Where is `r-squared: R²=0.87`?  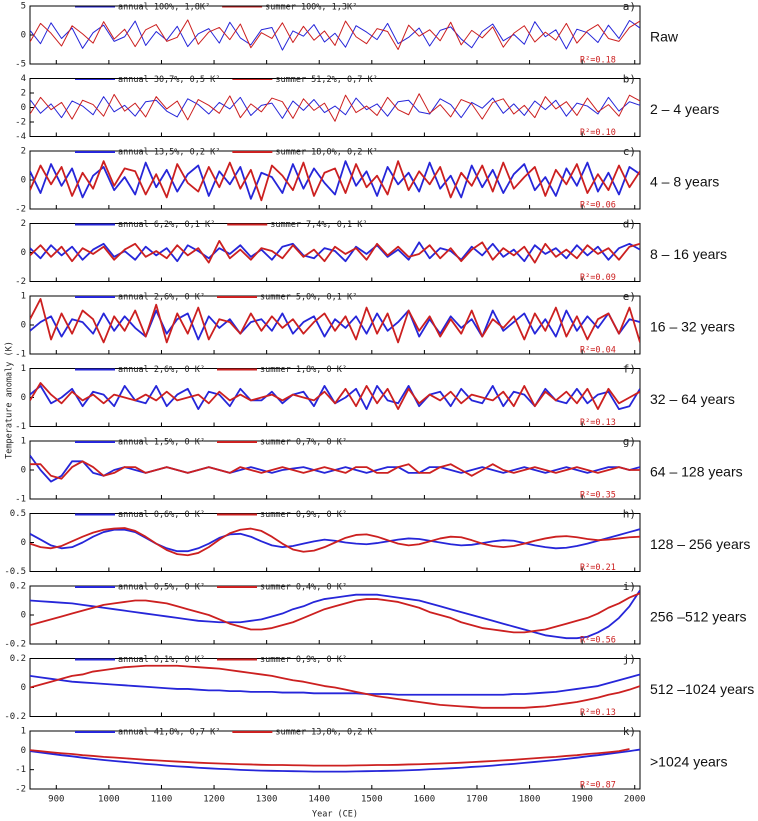
r-squared: R²=0.87 is located at coordinates (598, 786).